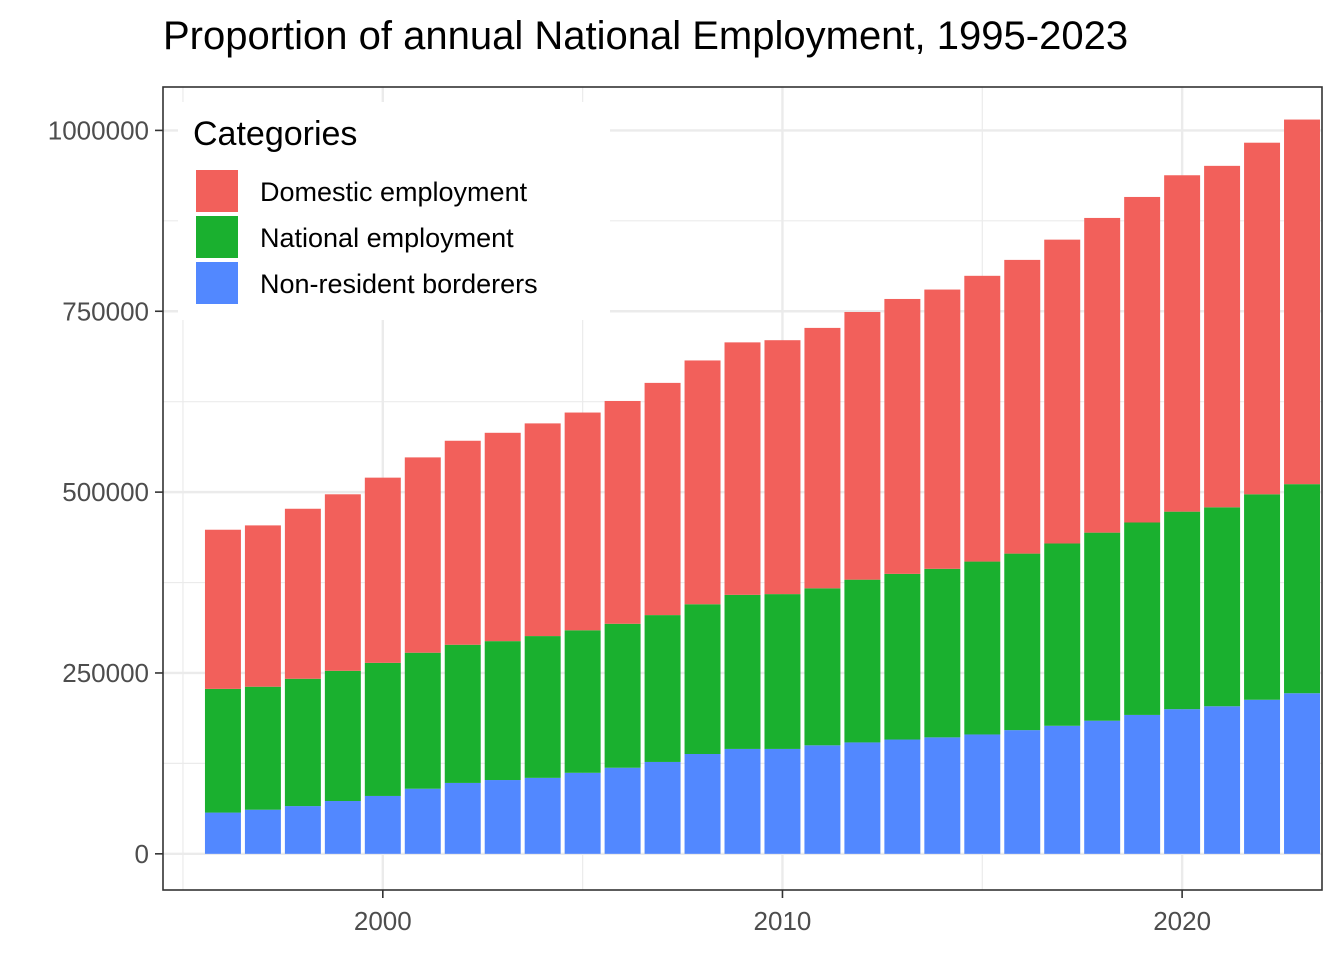  Describe the element at coordinates (783, 921) in the screenshot. I see `x-tick-label: 2010` at that location.